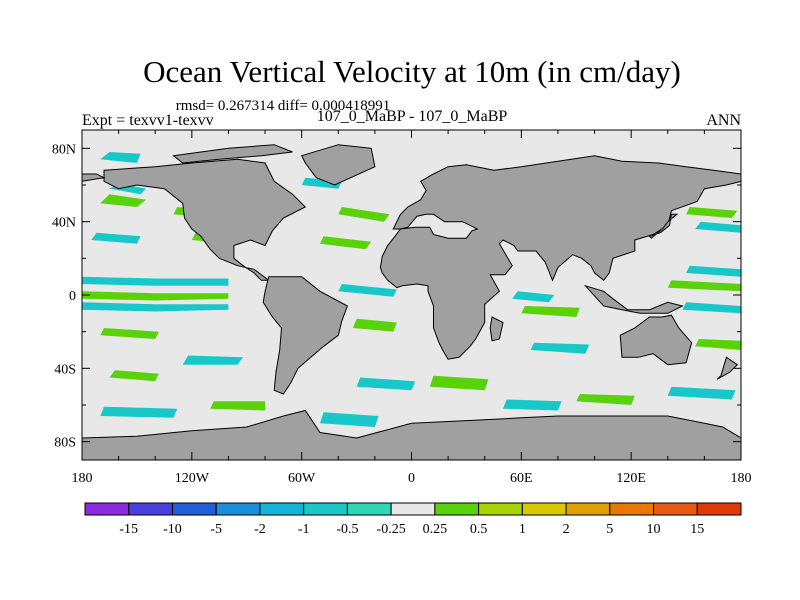  Describe the element at coordinates (192, 478) in the screenshot. I see `x-tick-label: 120W` at that location.